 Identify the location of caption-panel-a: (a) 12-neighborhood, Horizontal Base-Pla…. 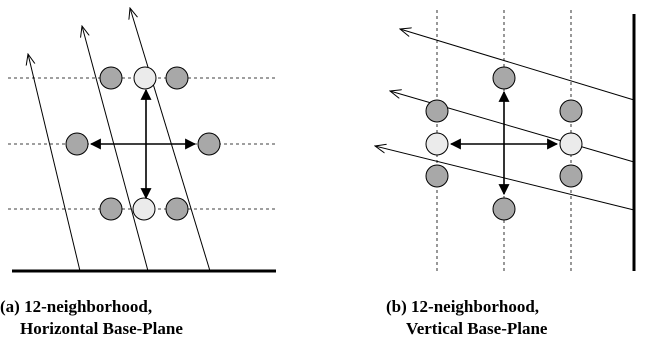
(91, 318).